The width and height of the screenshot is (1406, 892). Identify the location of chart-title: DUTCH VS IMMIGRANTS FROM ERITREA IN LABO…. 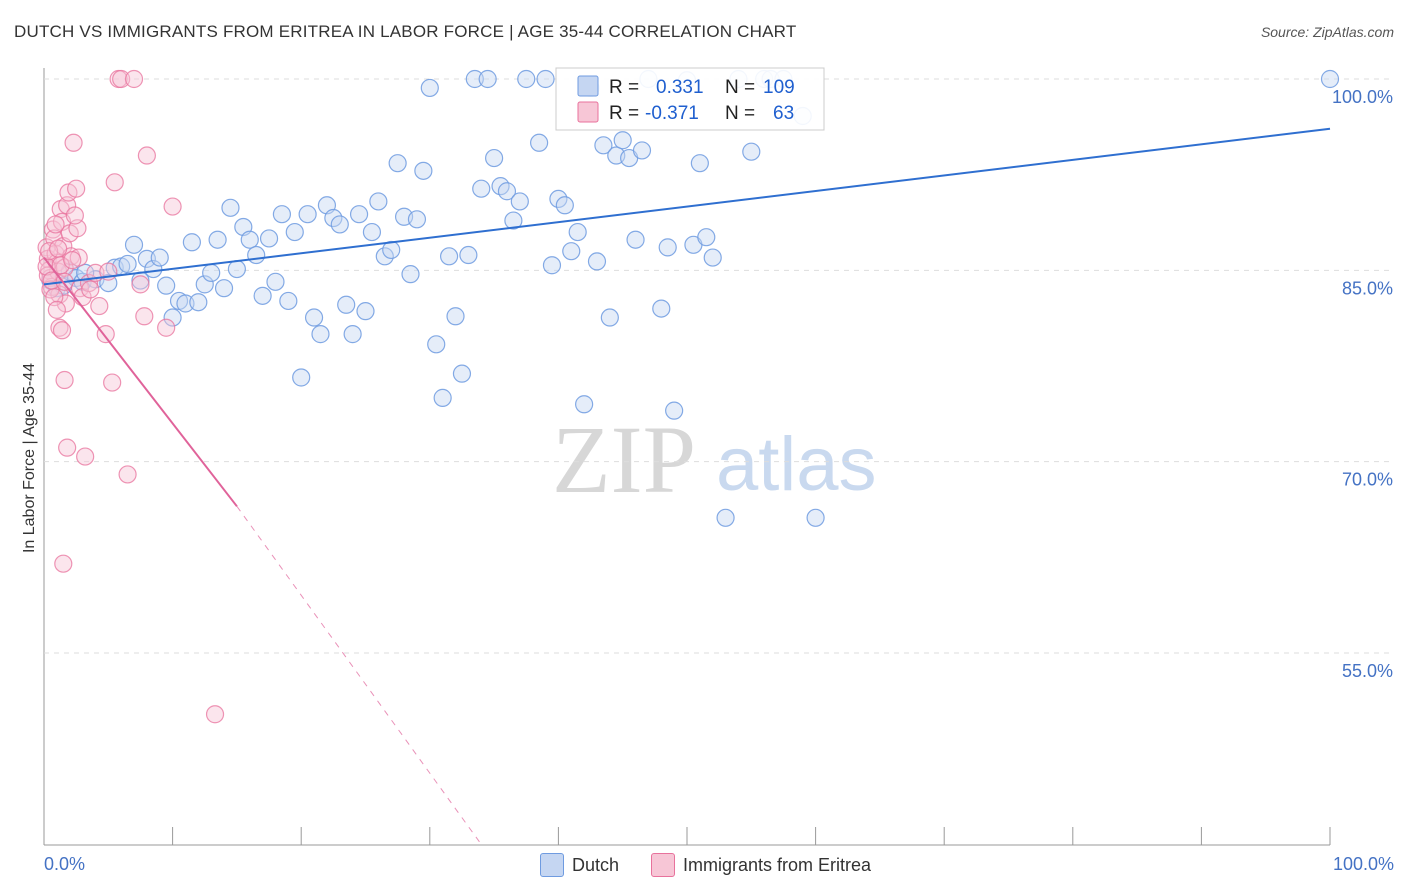
(405, 31).